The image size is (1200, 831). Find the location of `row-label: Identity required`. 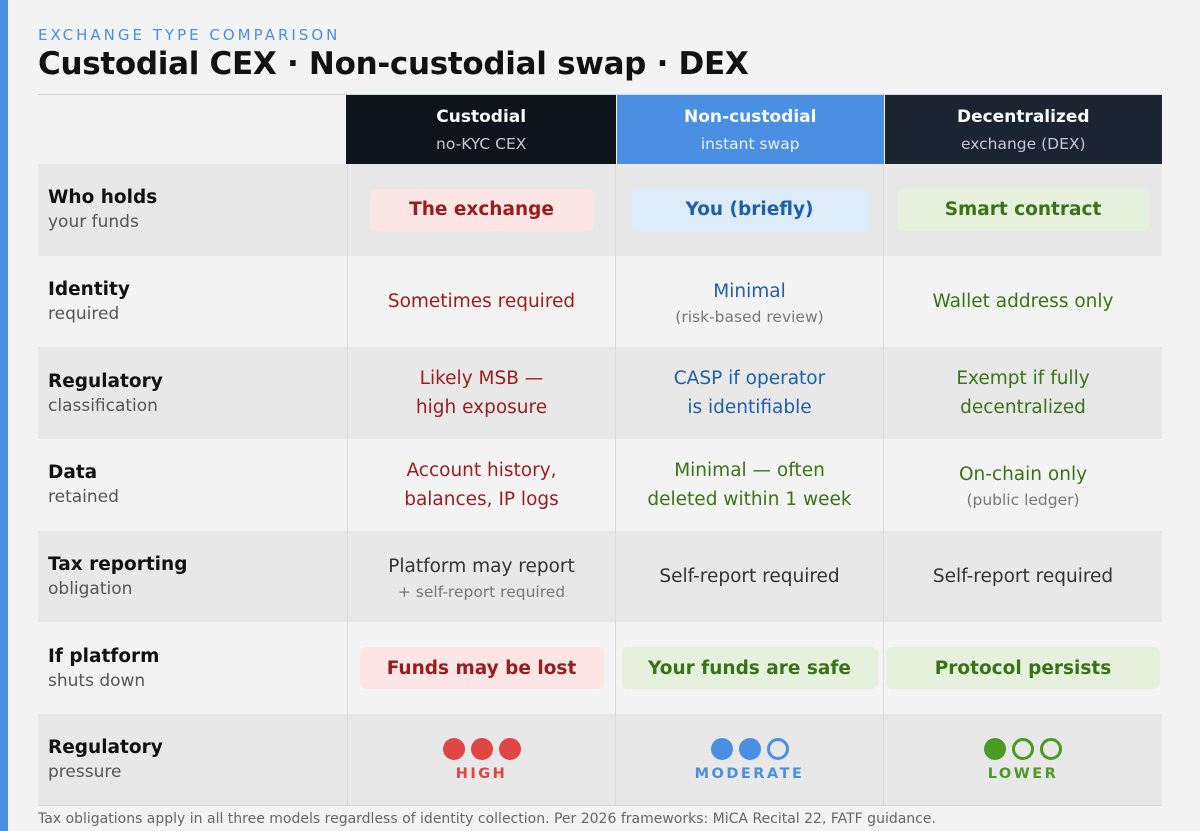

row-label: Identity required is located at coordinates (192, 302).